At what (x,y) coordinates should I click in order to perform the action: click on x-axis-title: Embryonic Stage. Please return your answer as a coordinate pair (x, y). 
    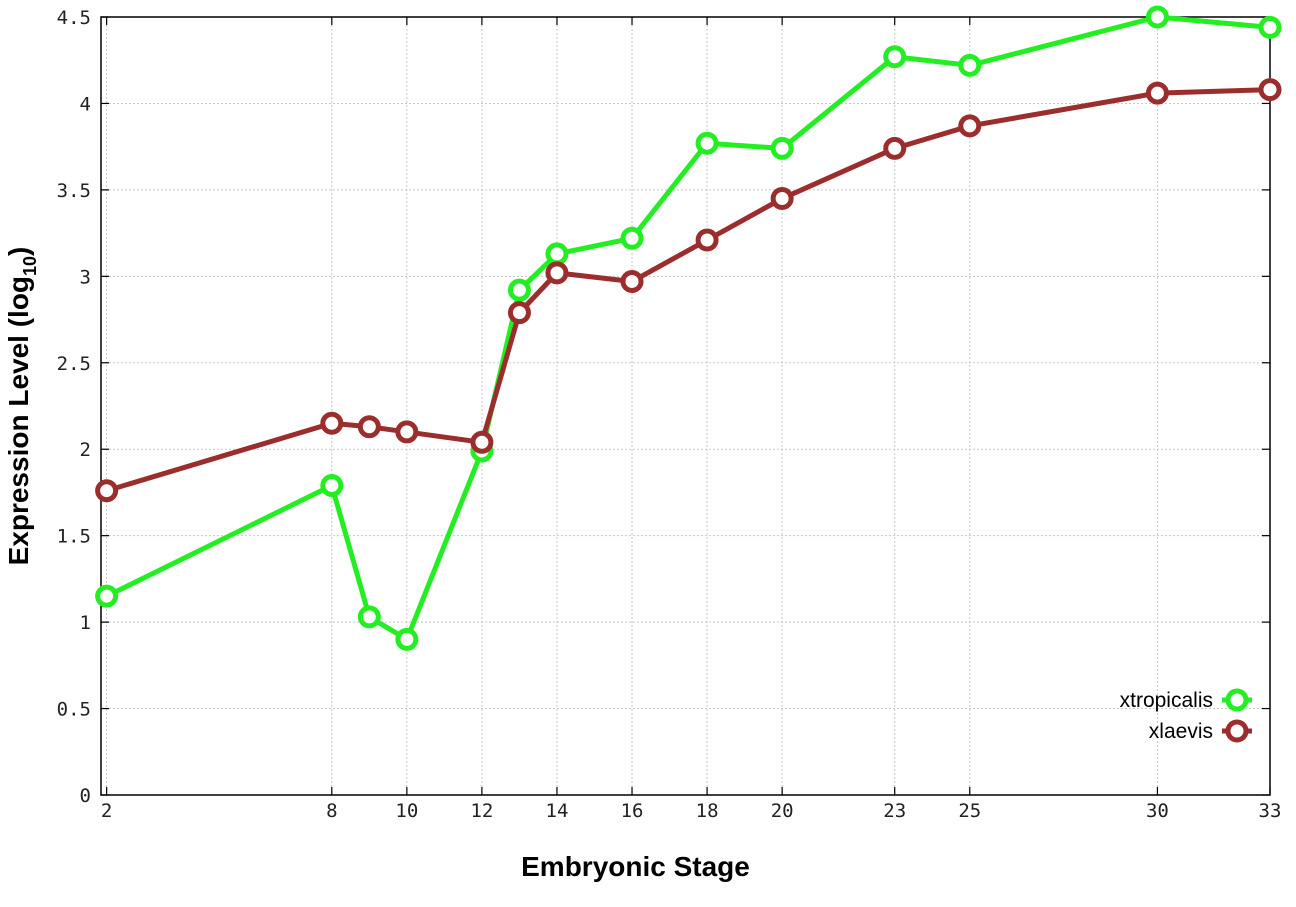
    Looking at the image, I should click on (635, 866).